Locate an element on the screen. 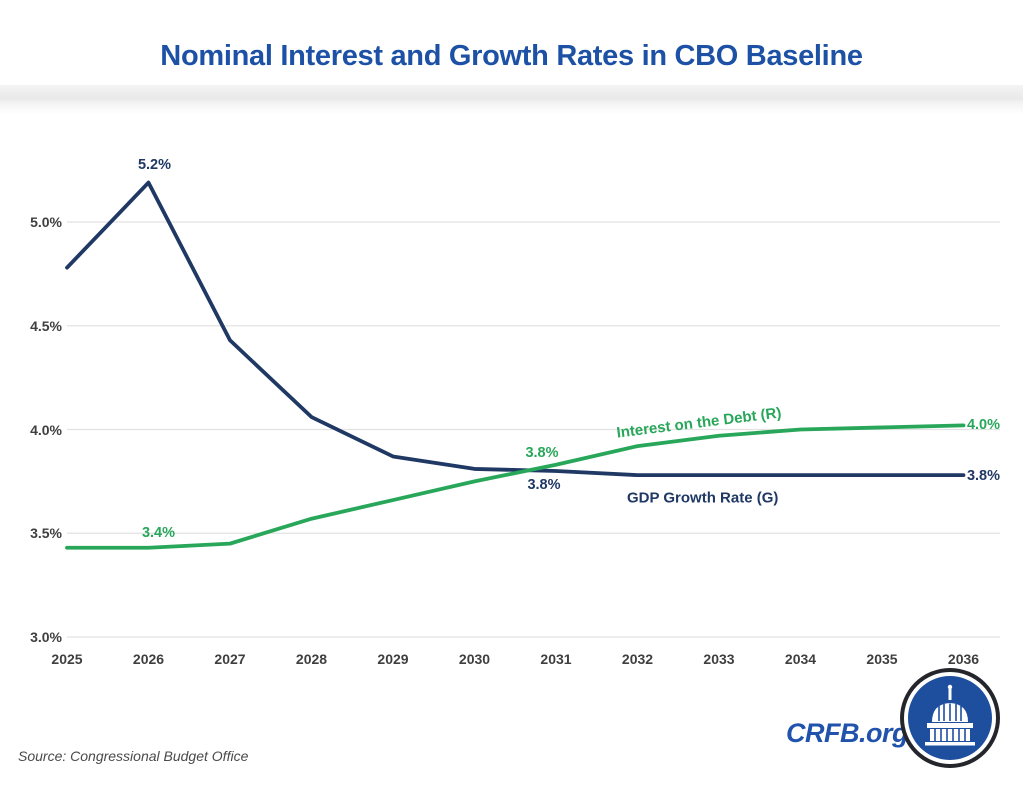 The width and height of the screenshot is (1023, 788). x-tick-label: 2035 is located at coordinates (882, 659).